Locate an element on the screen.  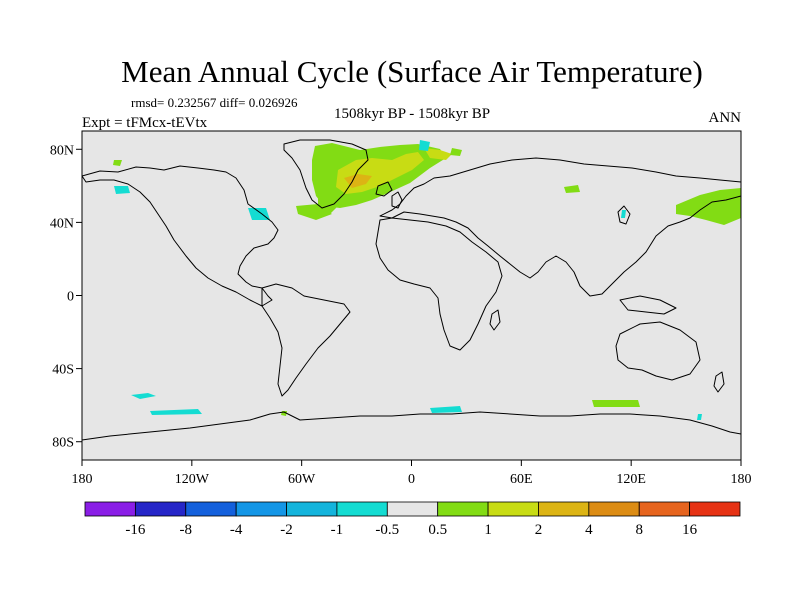
legend-label: 0.5 is located at coordinates (437, 530).